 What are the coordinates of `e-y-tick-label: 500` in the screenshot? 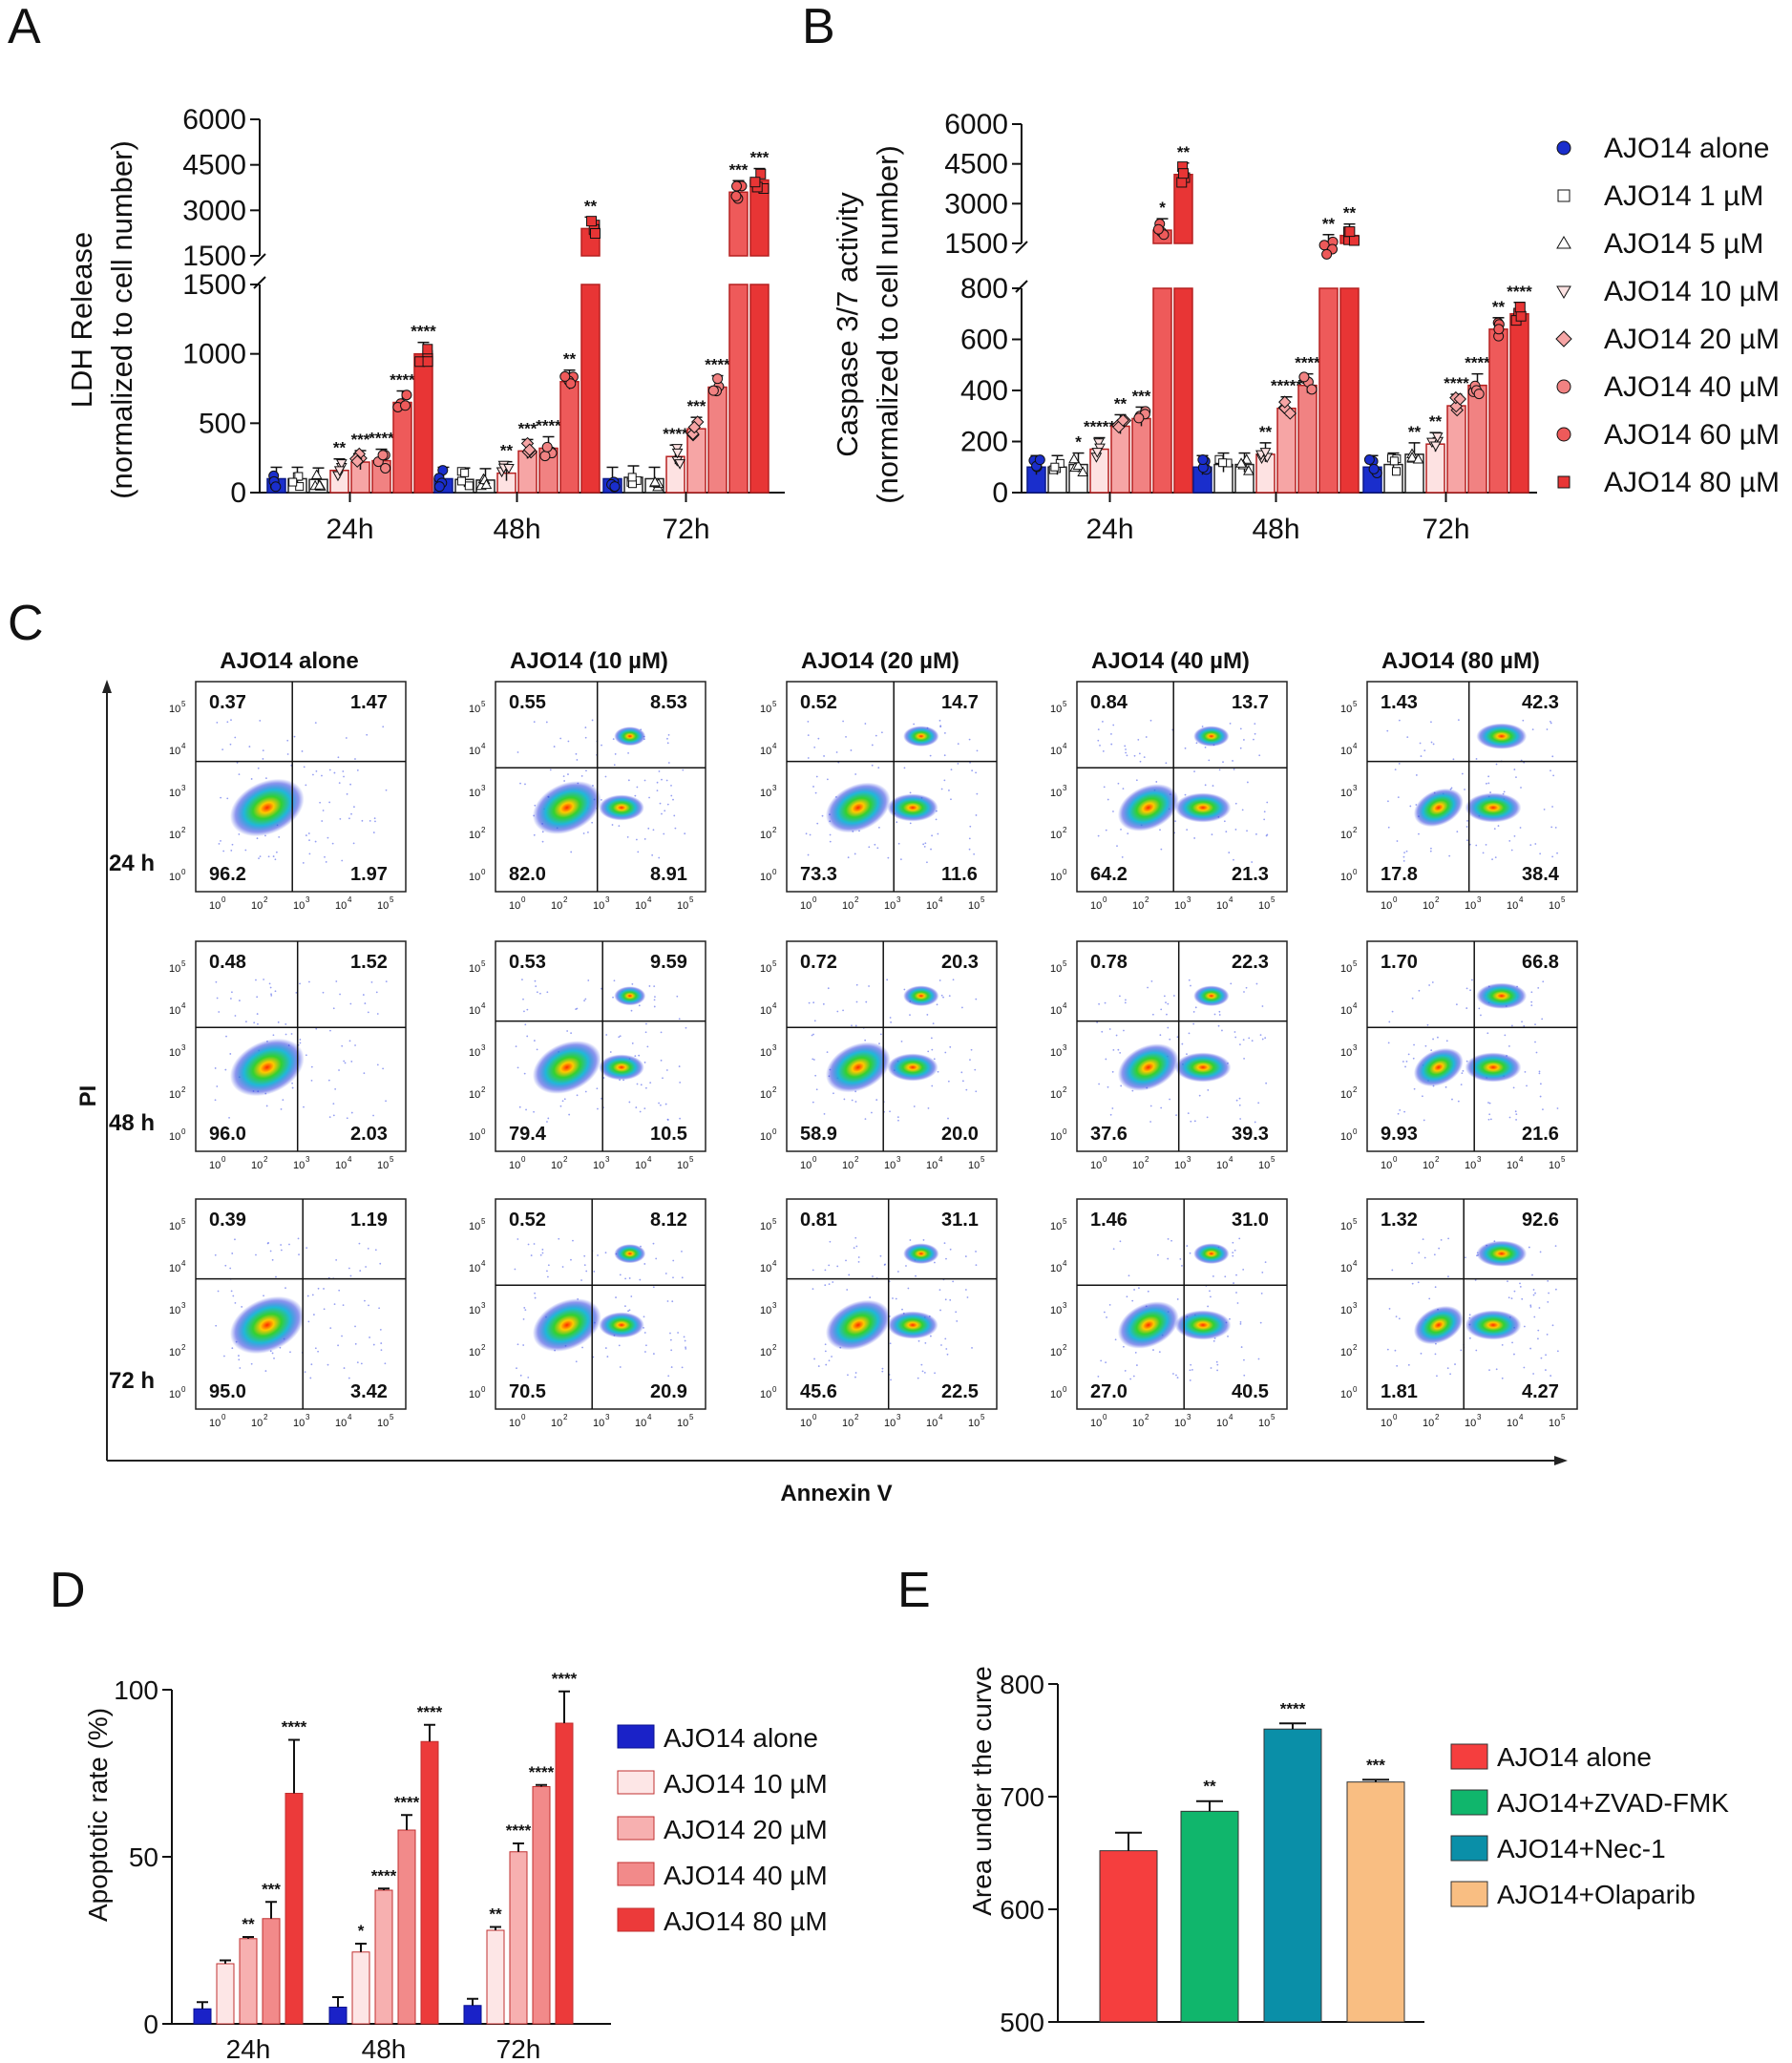 It's located at (1022, 2022).